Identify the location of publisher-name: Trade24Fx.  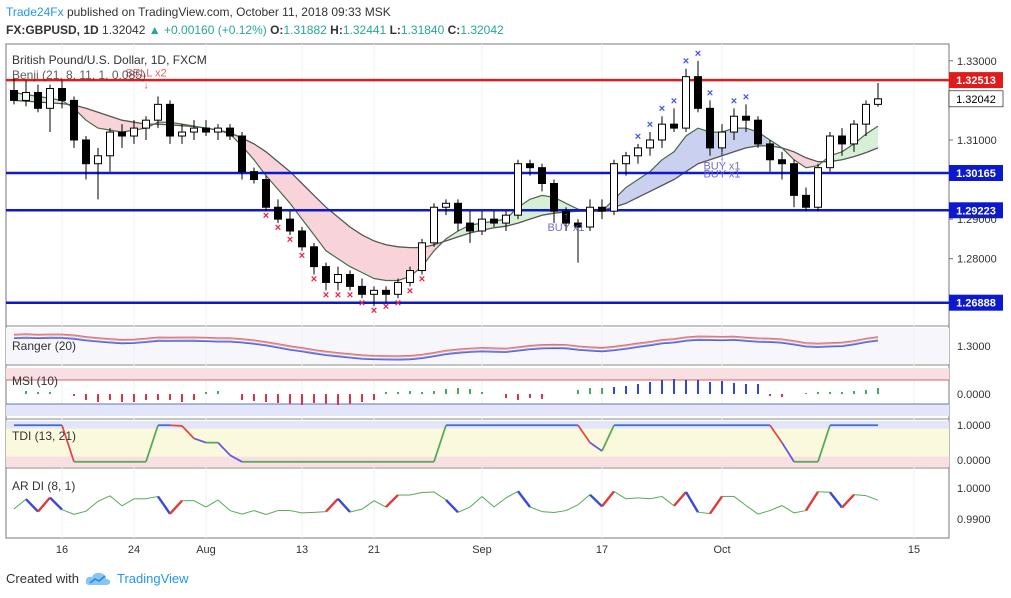
(35, 12).